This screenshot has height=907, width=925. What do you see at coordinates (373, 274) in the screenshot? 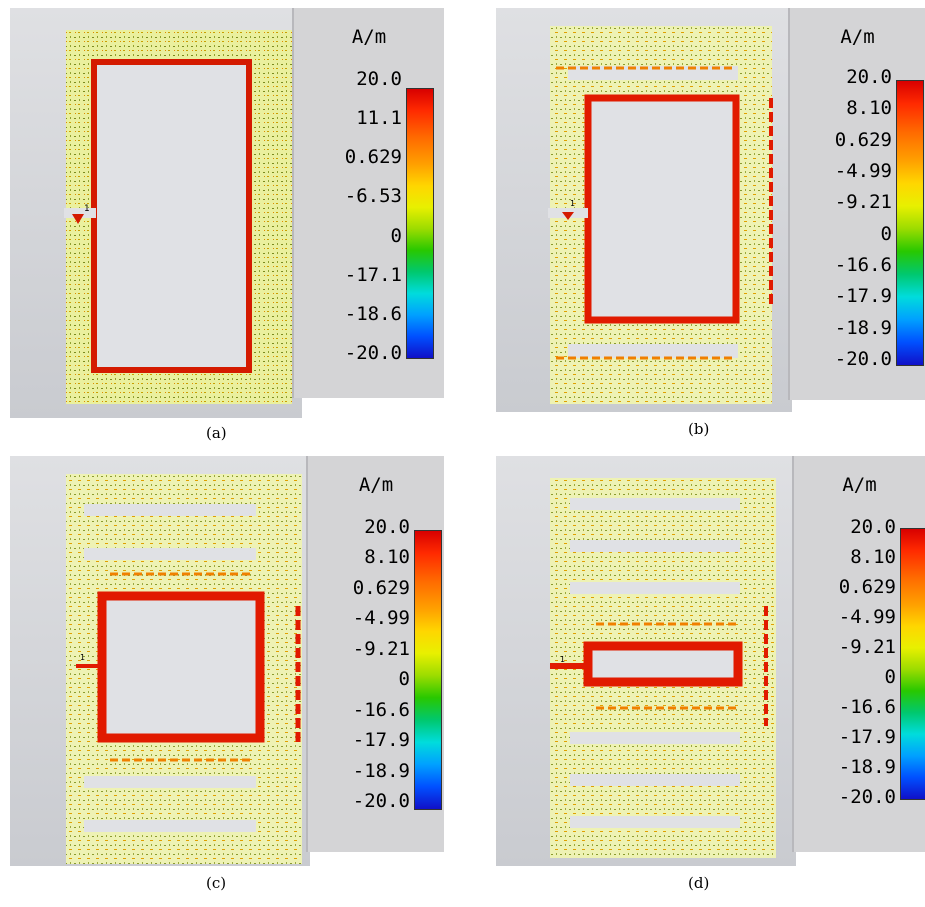
I see `legend-tick-label: -17.1` at bounding box center [373, 274].